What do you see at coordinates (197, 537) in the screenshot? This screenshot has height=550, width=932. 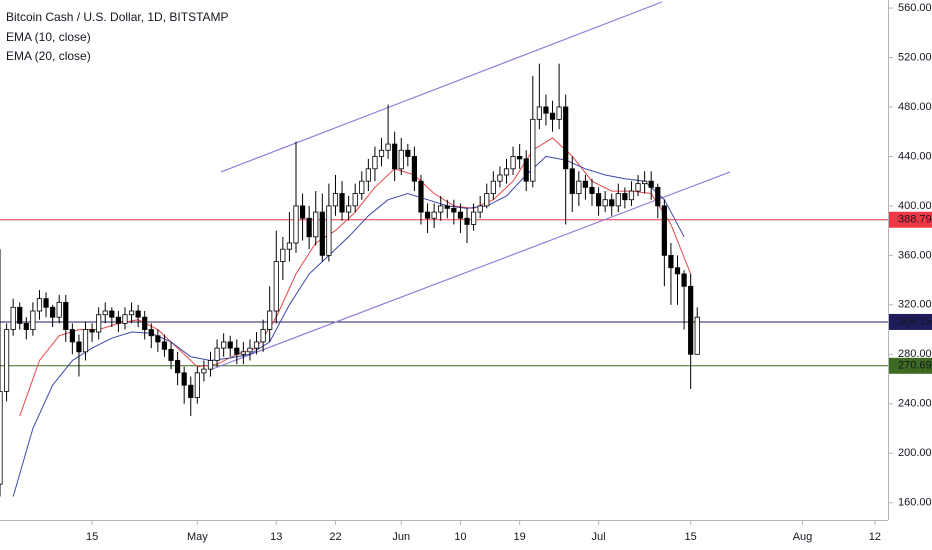 I see `x-tick-label: May` at bounding box center [197, 537].